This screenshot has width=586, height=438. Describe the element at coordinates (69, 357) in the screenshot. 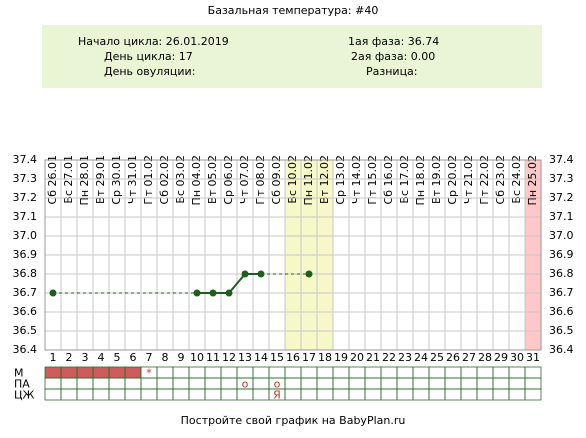

I see `x-tick-label: 2` at that location.